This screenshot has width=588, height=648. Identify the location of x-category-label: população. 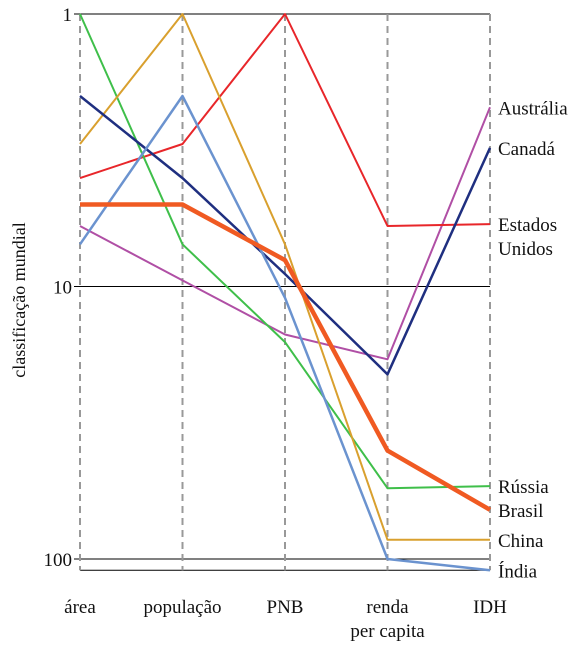
(182, 607).